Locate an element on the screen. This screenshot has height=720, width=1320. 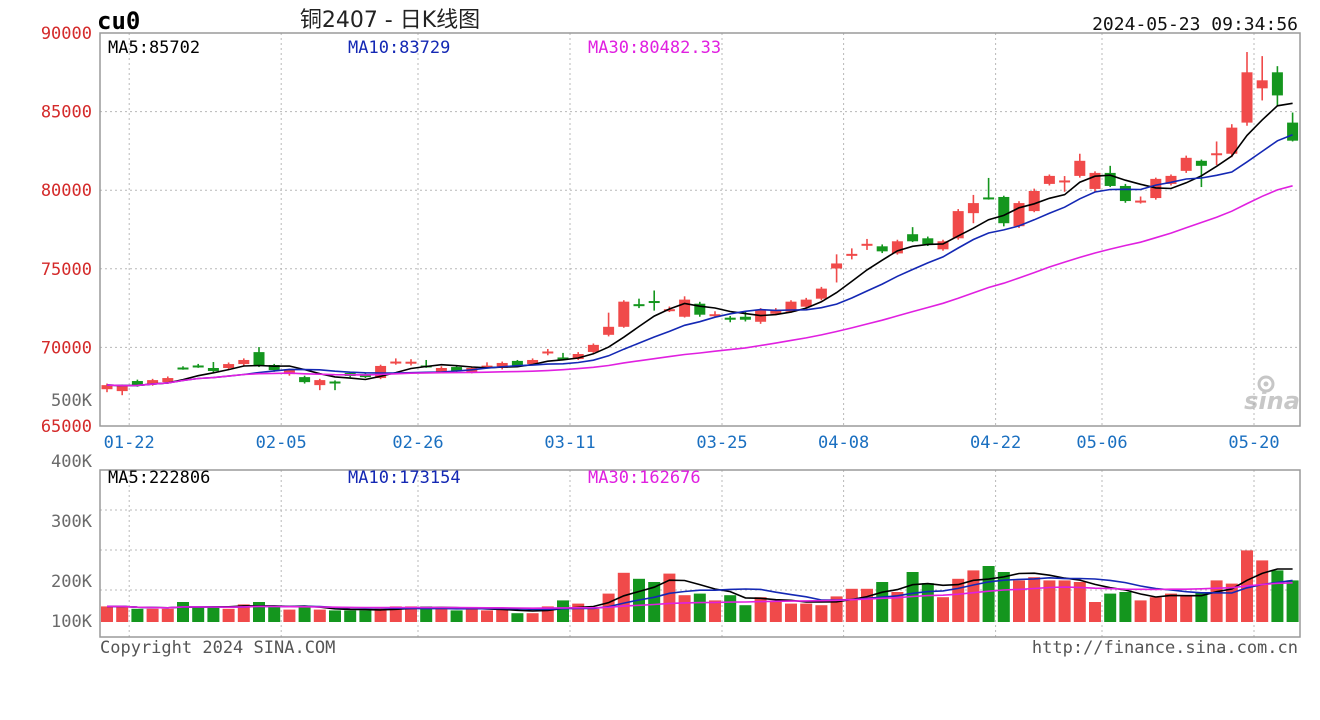
volume-ma30-label: MA30:162676 is located at coordinates (644, 478).